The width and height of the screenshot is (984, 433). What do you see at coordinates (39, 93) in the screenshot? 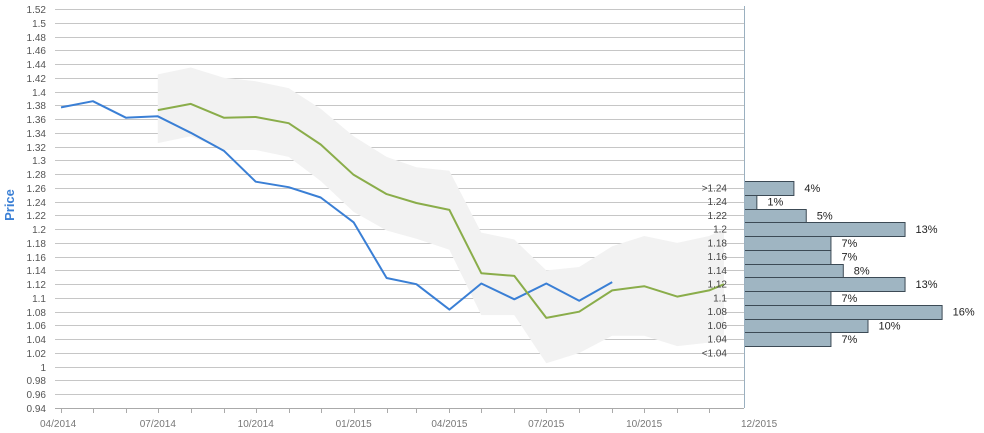
I see `y-tick-label: 1.4` at bounding box center [39, 93].